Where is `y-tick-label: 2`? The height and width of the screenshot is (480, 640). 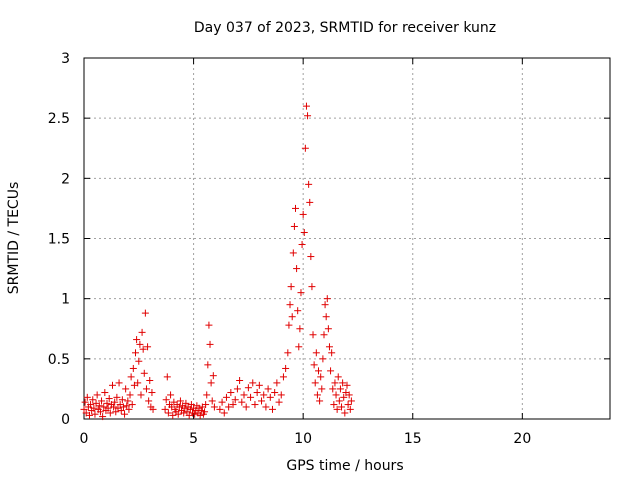
y-tick-label: 2 is located at coordinates (65, 179).